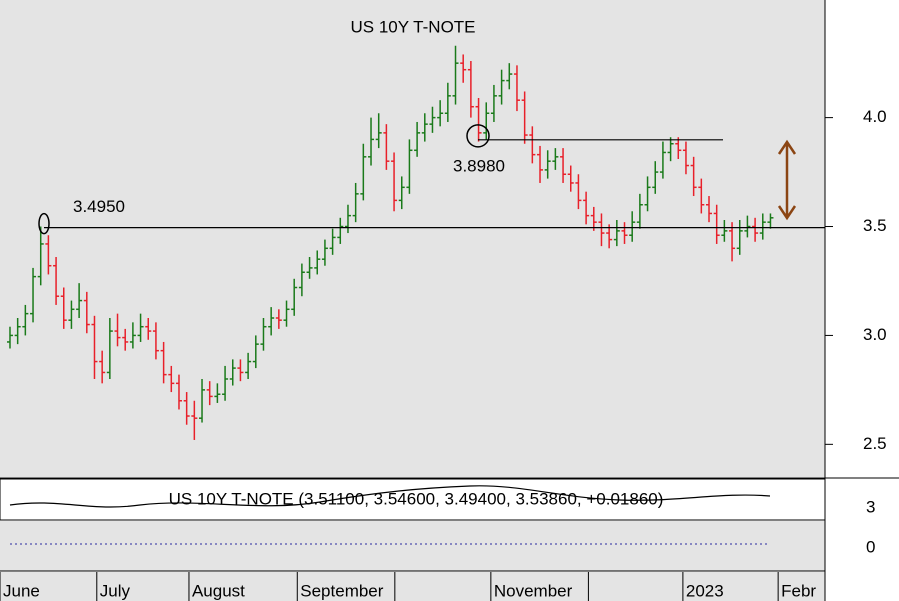 Image resolution: width=899 pixels, height=601 pixels. What do you see at coordinates (218, 590) in the screenshot?
I see `x-tick-label: August` at bounding box center [218, 590].